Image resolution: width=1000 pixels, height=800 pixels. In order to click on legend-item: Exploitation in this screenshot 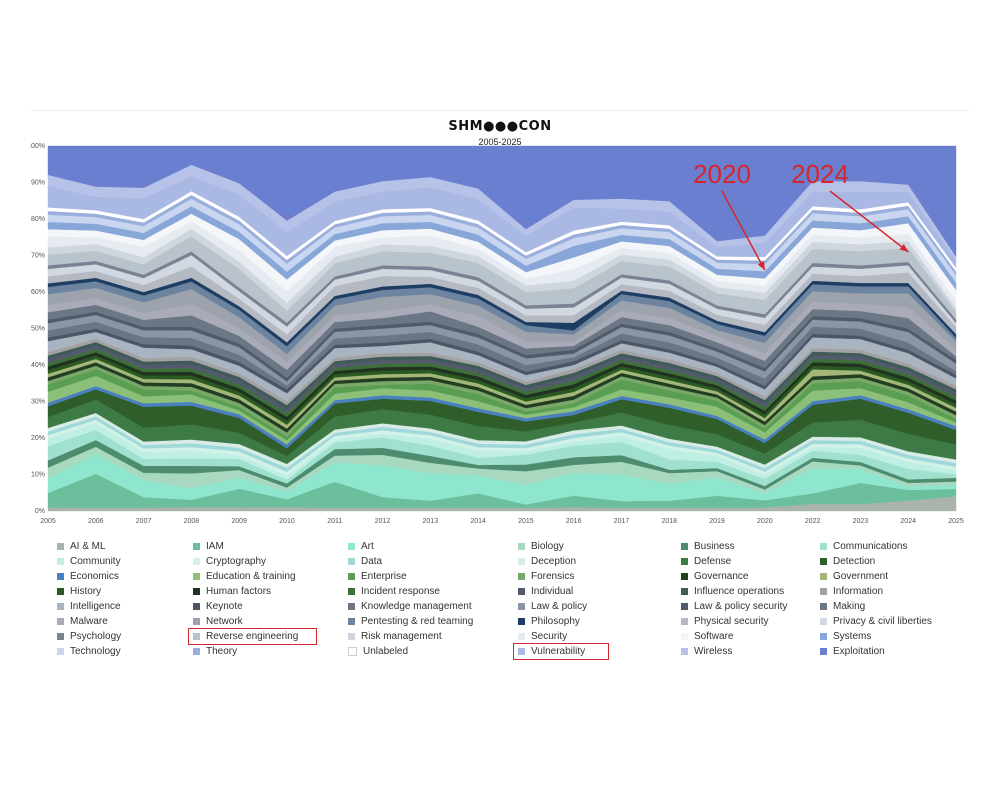, I will do `click(852, 651)`.